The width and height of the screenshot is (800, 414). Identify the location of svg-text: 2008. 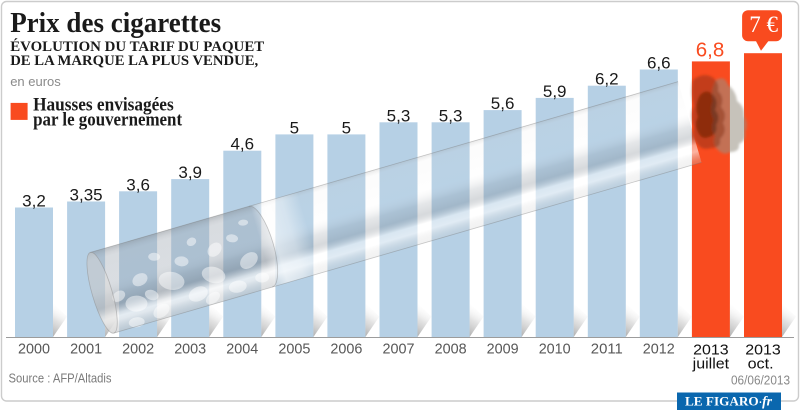
(451, 349).